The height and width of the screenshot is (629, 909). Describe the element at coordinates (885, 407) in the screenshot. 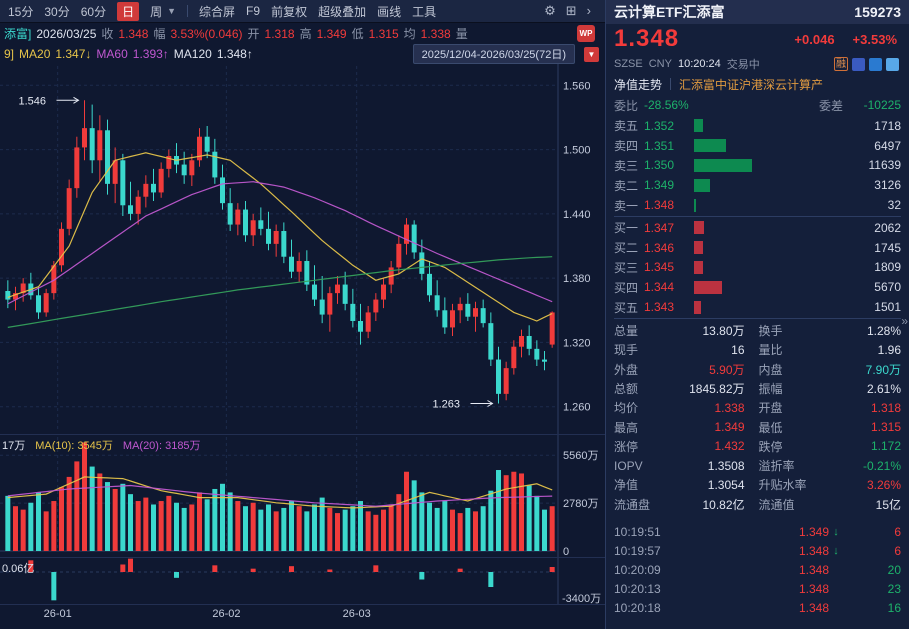

I see `stat-value: 1.318` at that location.